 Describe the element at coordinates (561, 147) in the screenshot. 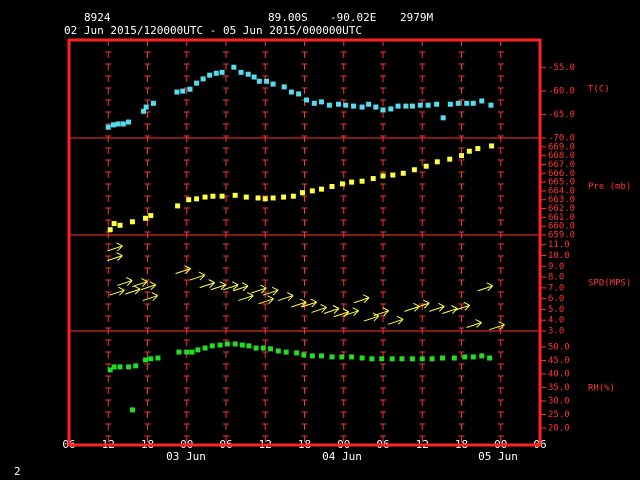

I see `y-tick-label: 669.0` at that location.